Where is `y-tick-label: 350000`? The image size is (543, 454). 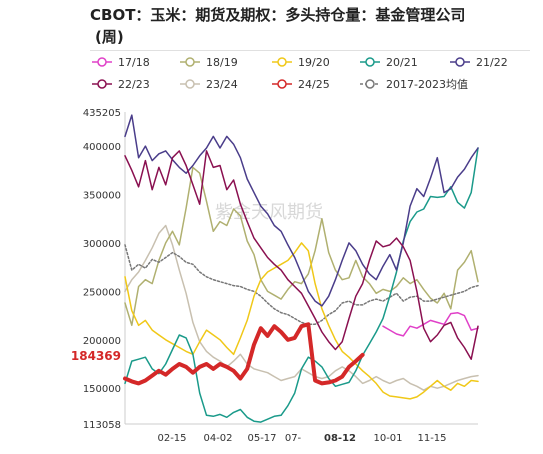 y-tick-label: 350000 is located at coordinates (102, 196).